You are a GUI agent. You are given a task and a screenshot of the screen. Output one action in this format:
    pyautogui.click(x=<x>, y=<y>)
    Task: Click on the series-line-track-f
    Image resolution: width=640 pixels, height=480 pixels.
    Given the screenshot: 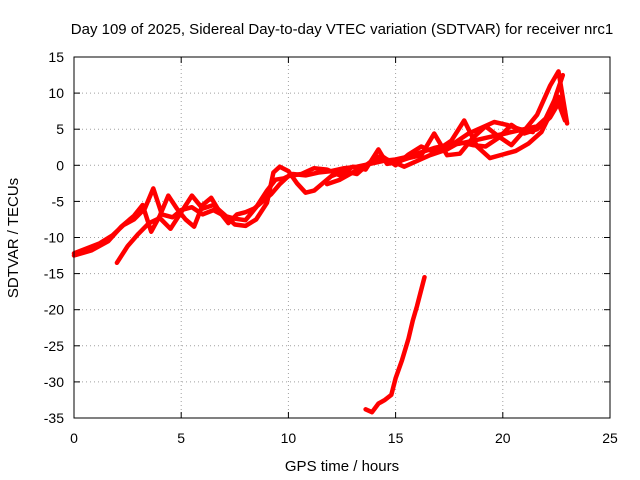 What is the action you would take?
    pyautogui.click(x=395, y=344)
    